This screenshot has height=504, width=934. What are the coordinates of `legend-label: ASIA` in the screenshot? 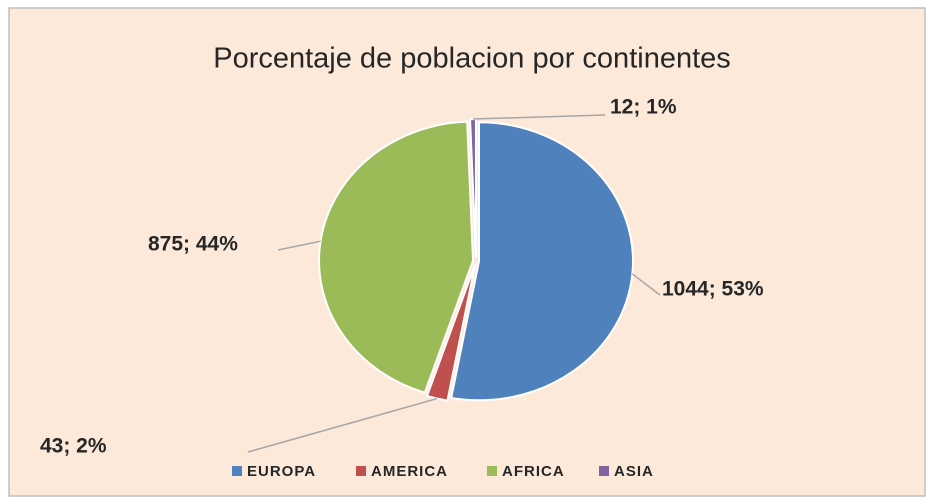 It's located at (634, 471).